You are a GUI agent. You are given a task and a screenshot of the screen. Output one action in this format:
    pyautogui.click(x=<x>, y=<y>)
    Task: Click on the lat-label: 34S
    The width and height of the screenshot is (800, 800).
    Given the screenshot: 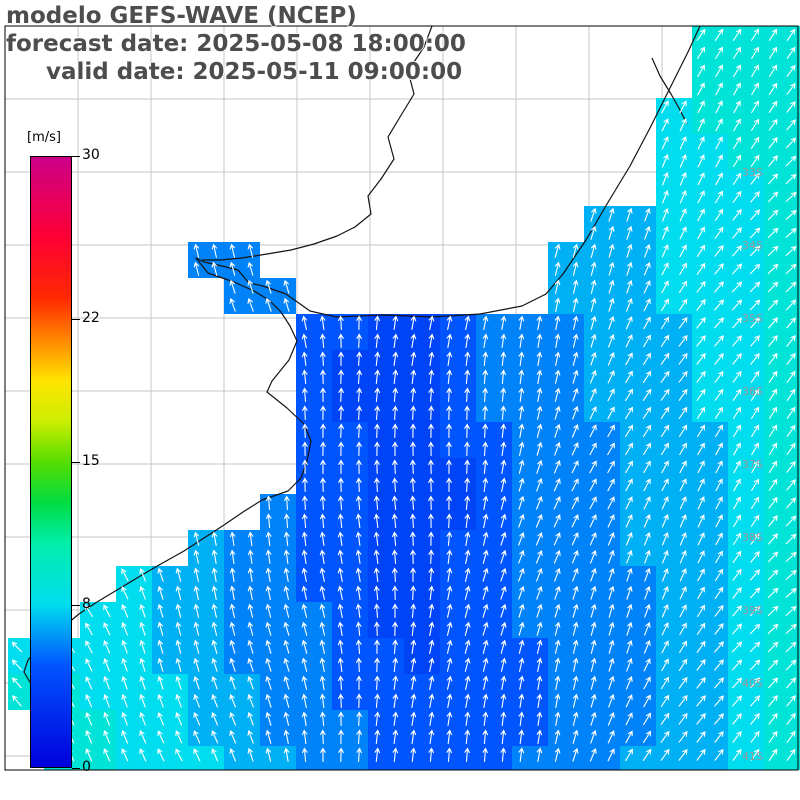 What is the action you would take?
    pyautogui.click(x=752, y=245)
    